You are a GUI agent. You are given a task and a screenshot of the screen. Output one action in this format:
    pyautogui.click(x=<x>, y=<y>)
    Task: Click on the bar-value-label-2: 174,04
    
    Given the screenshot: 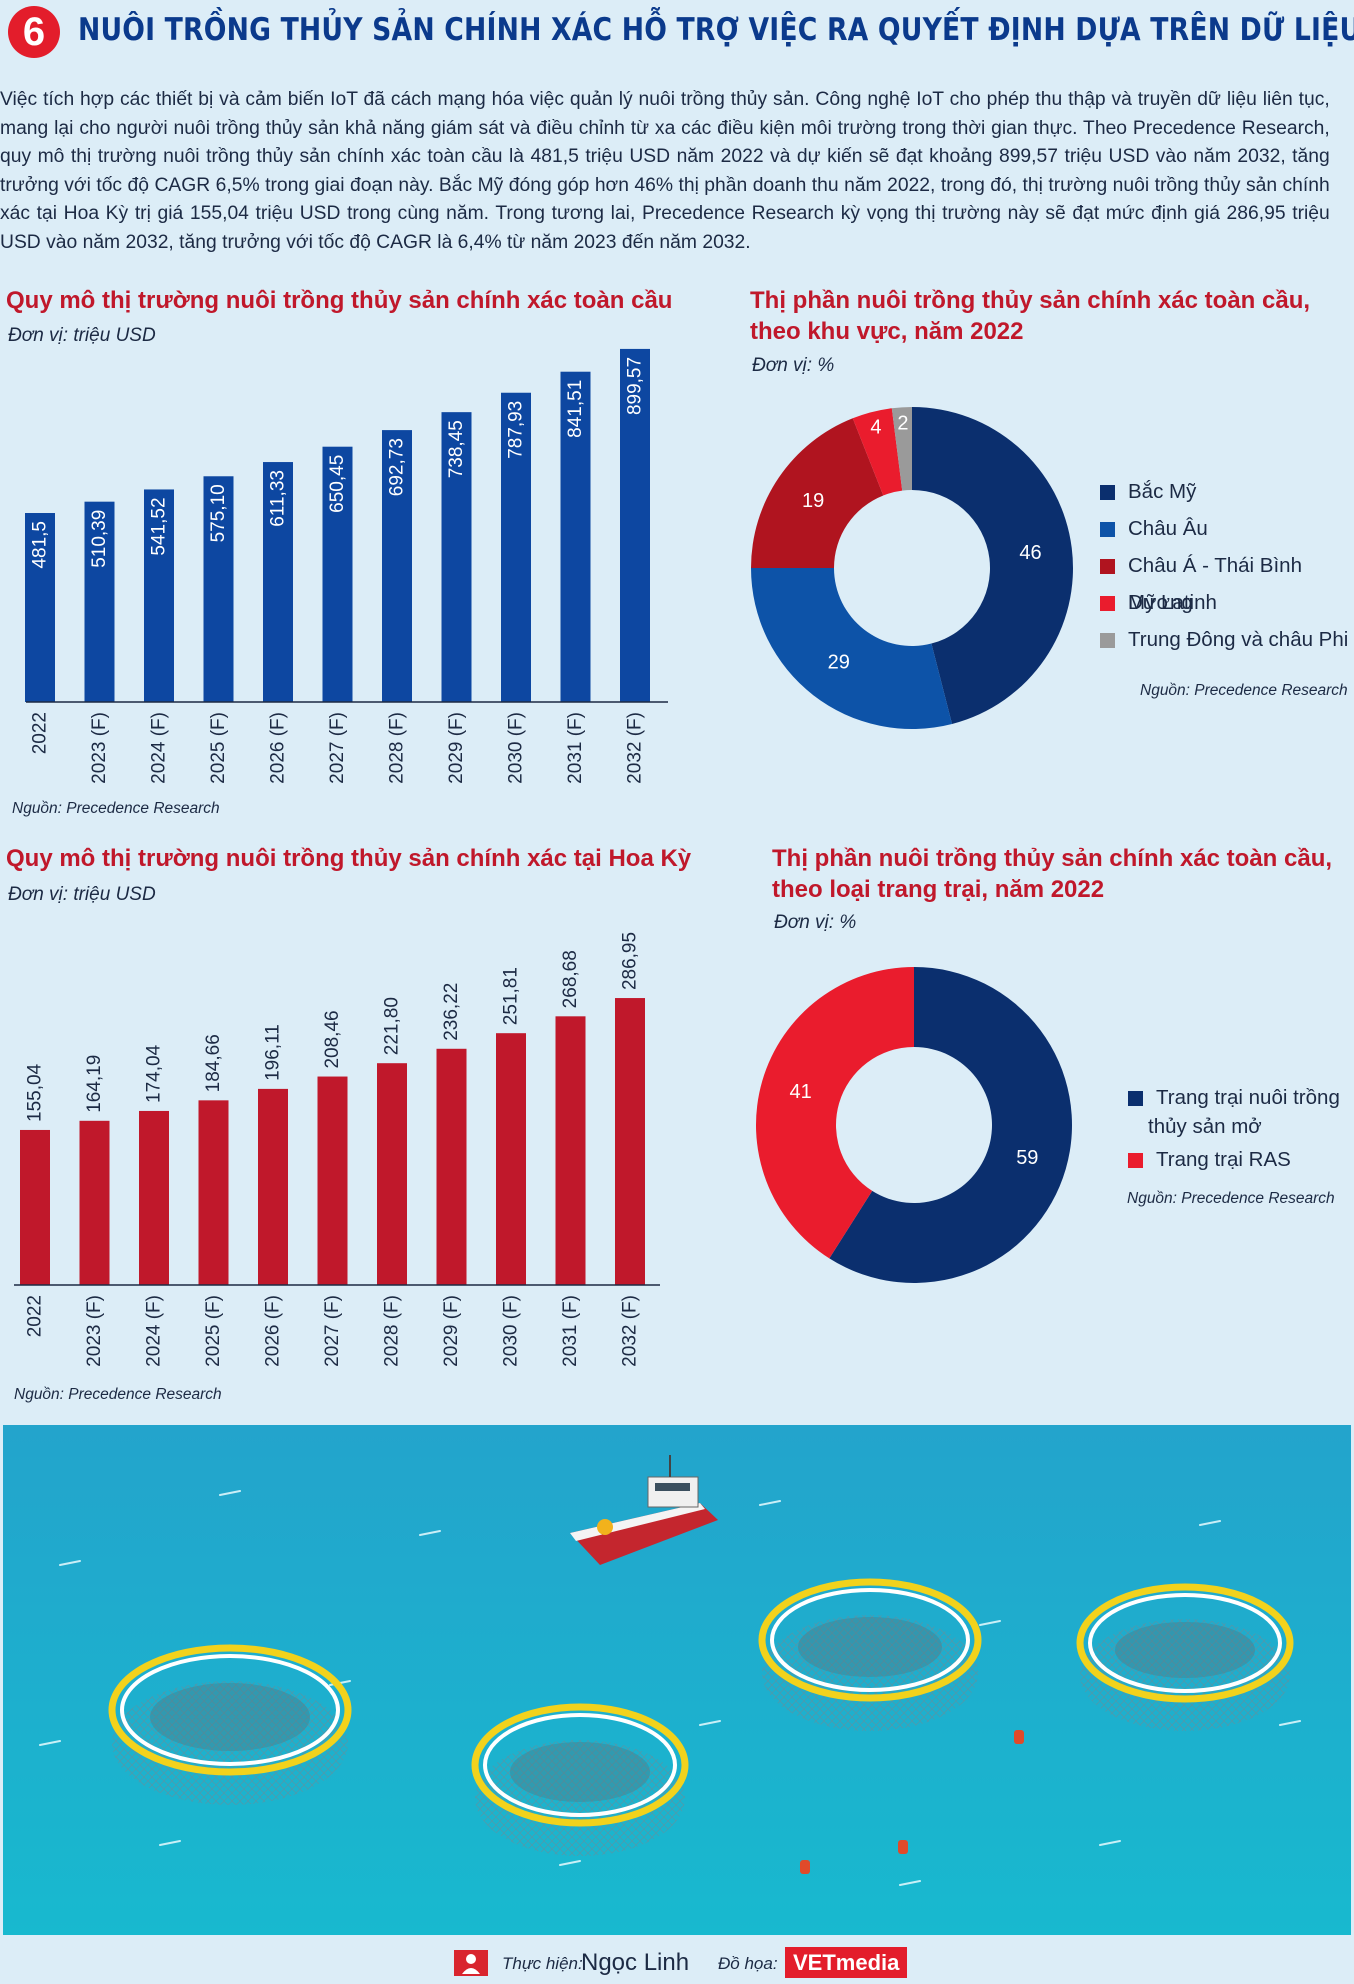 What is the action you would take?
    pyautogui.click(x=154, y=1073)
    